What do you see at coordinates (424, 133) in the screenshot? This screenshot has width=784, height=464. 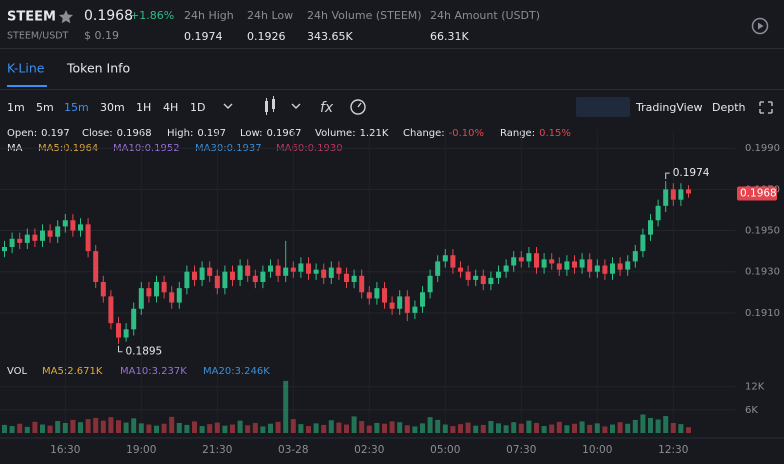 I see `info-label: Change:` at bounding box center [424, 133].